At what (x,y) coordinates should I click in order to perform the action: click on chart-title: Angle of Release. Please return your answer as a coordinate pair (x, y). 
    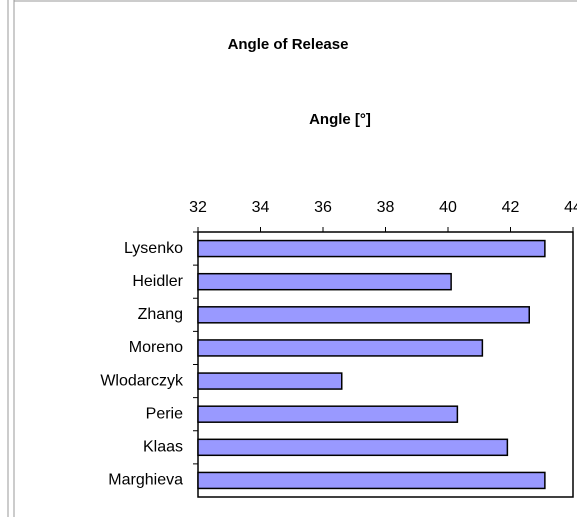
    Looking at the image, I should click on (288, 44).